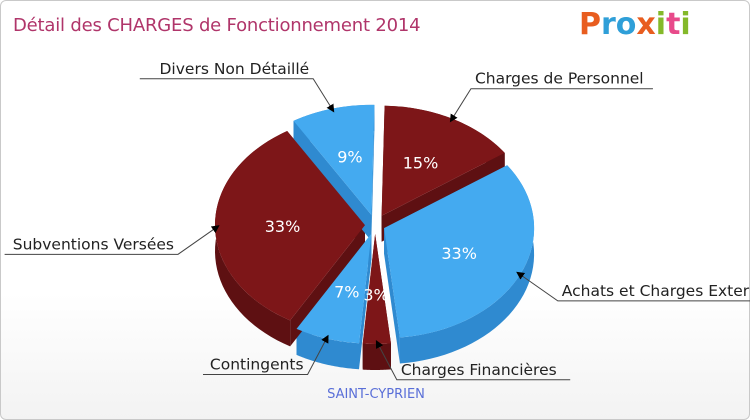 The height and width of the screenshot is (420, 750). Describe the element at coordinates (421, 162) in the screenshot. I see `slice-percentage-label: 15%` at that location.